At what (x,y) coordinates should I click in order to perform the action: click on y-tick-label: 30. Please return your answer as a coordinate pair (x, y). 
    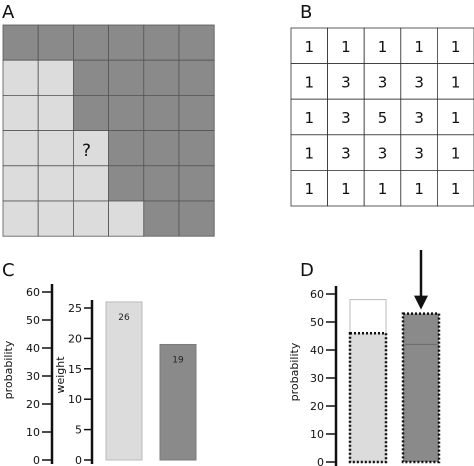
    Looking at the image, I should click on (317, 378).